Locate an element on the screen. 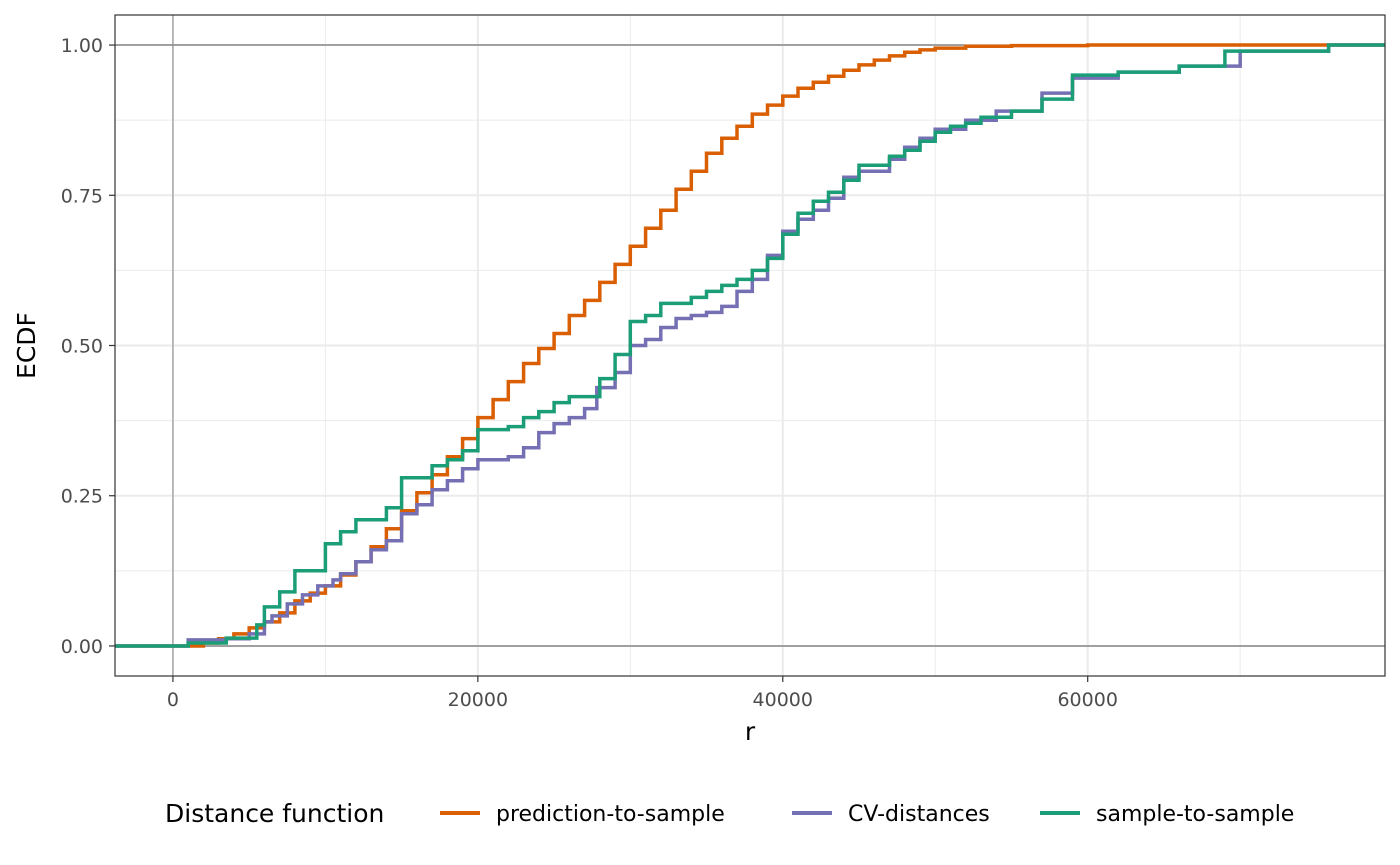 The image size is (1400, 865). legend-label: CV-distances is located at coordinates (919, 814).